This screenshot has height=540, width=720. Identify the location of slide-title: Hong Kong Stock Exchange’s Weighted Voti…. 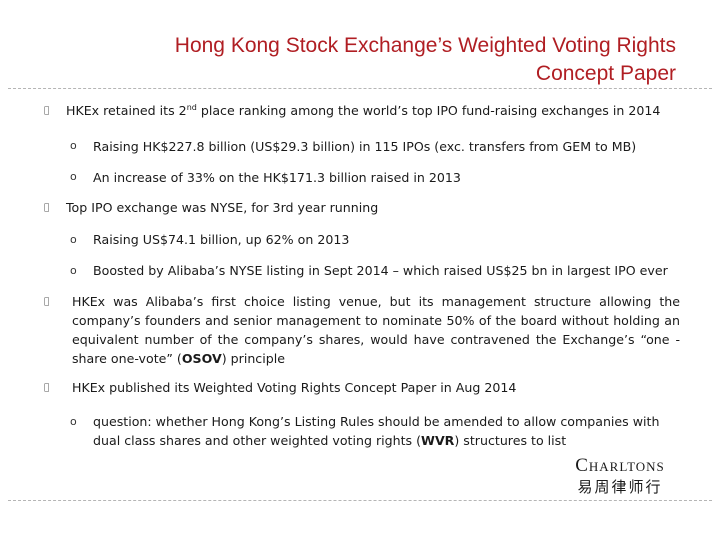
(356, 60).